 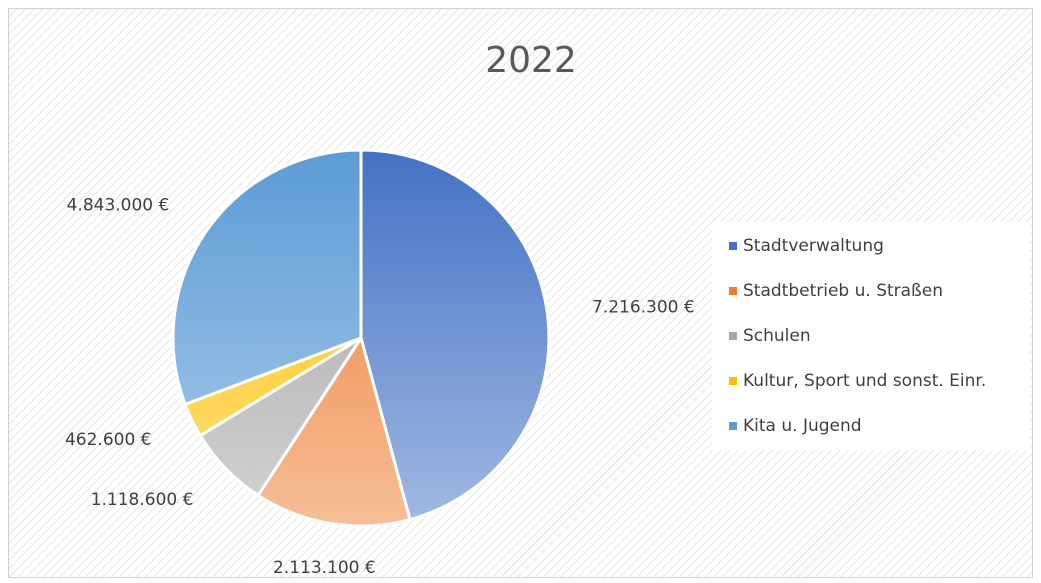 What do you see at coordinates (643, 307) in the screenshot?
I see `data-label: 7.216.300 €` at bounding box center [643, 307].